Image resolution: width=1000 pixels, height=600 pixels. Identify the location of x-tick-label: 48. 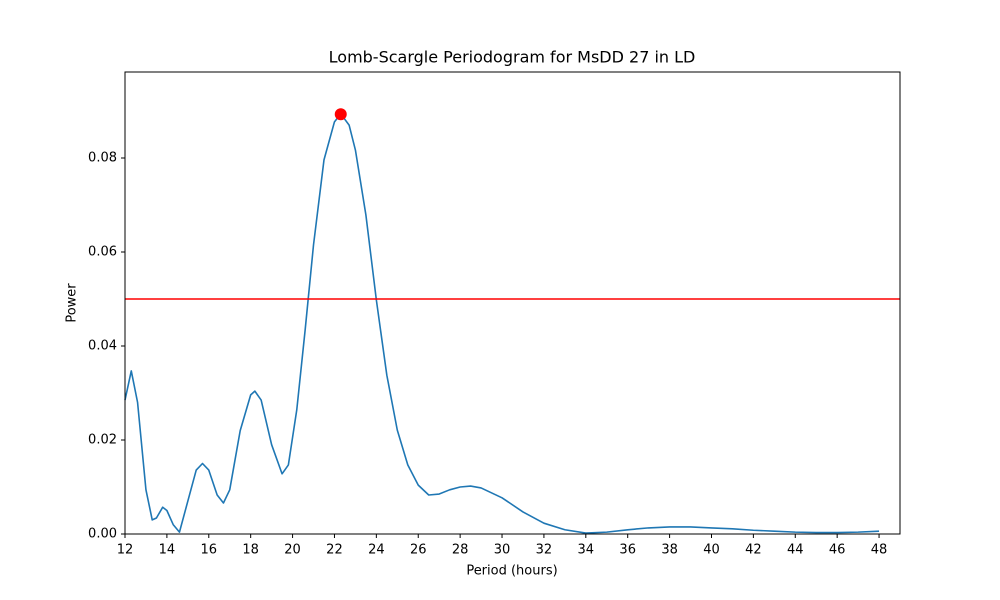
(879, 550).